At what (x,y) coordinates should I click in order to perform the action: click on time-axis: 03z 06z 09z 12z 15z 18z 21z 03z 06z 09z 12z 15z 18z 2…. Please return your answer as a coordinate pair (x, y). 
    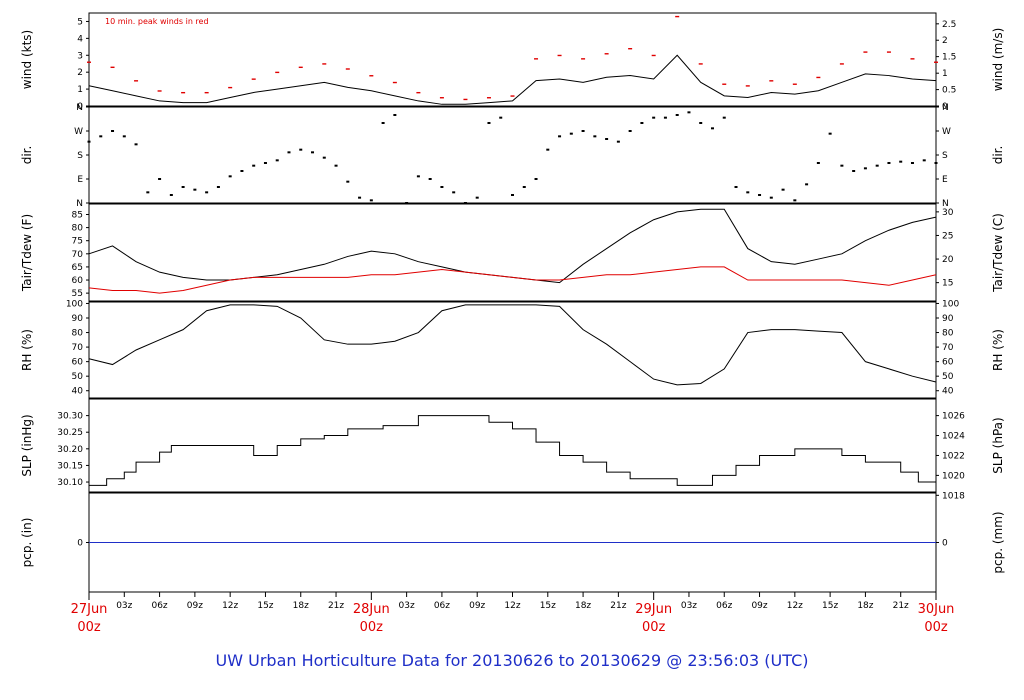
    Looking at the image, I should click on (512, 613).